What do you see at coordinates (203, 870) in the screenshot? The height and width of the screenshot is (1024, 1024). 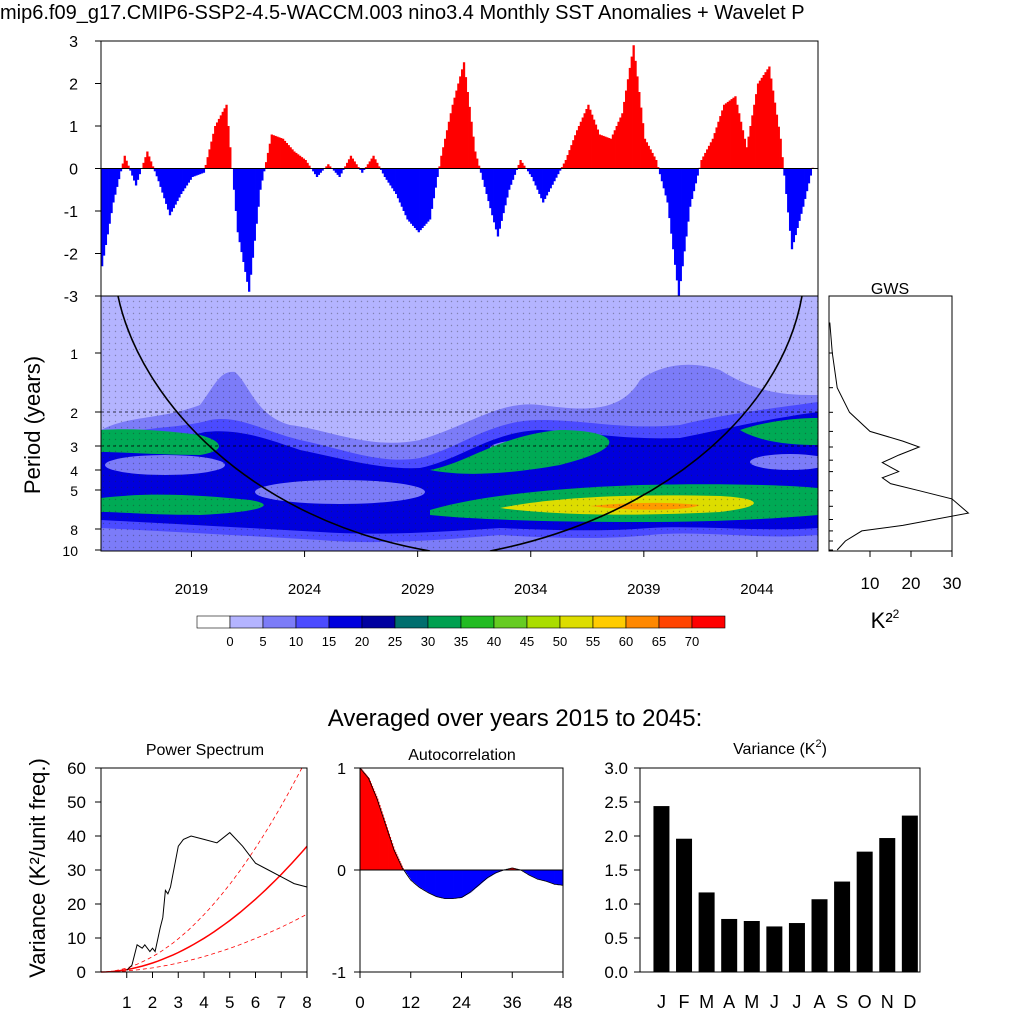 I see `ps-significance-upper` at bounding box center [203, 870].